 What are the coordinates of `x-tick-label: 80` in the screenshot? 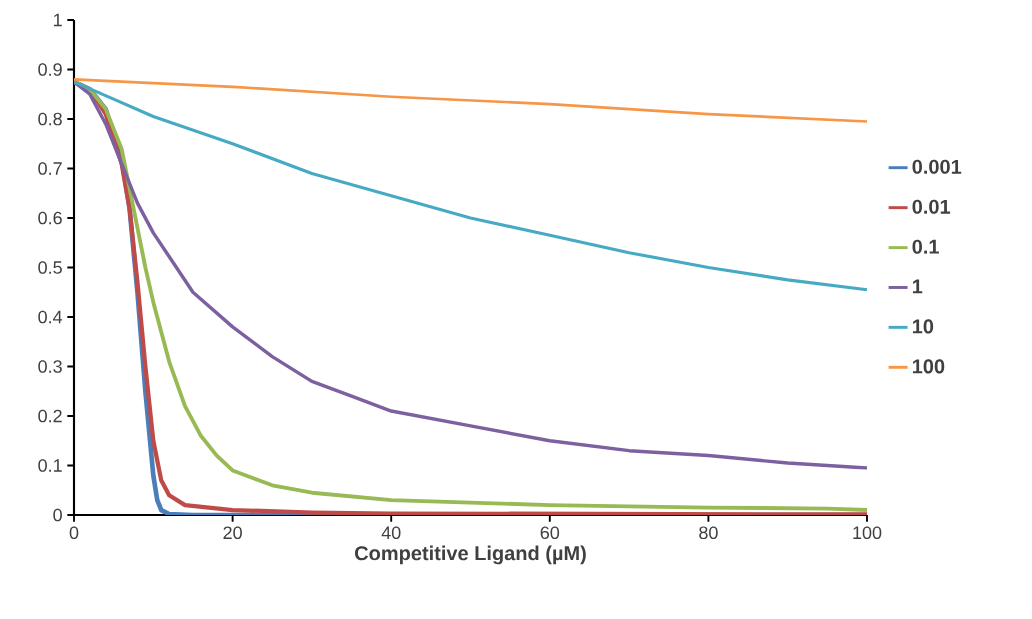 It's located at (708, 533).